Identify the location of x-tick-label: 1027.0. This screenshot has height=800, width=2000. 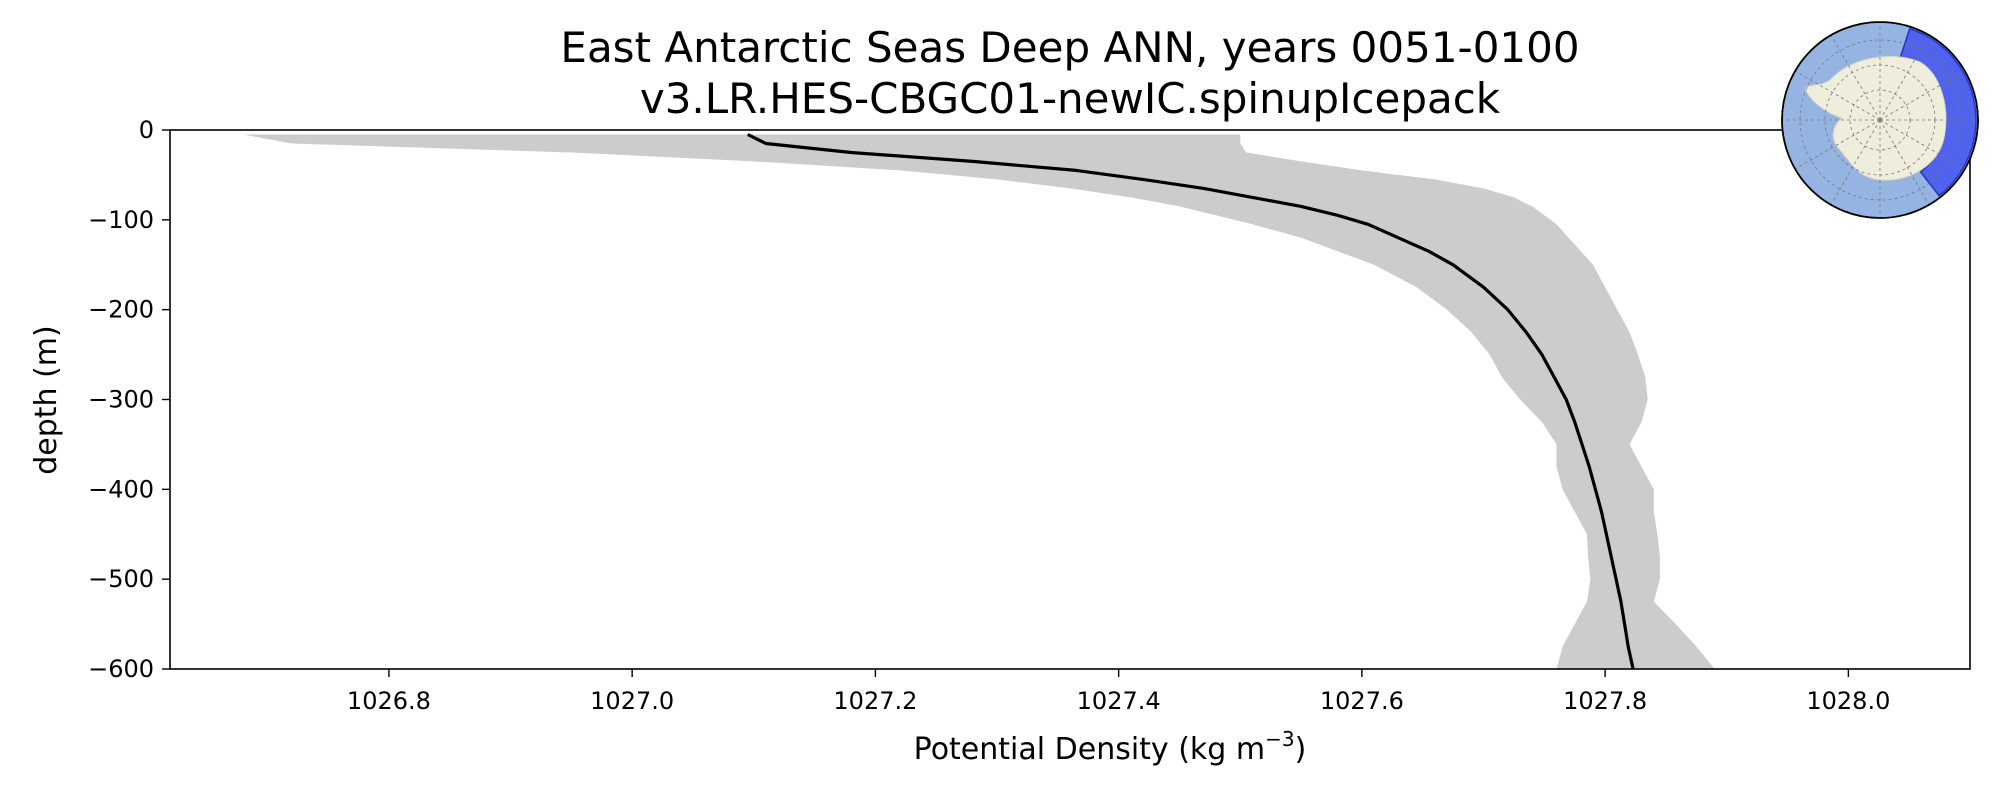
(632, 701).